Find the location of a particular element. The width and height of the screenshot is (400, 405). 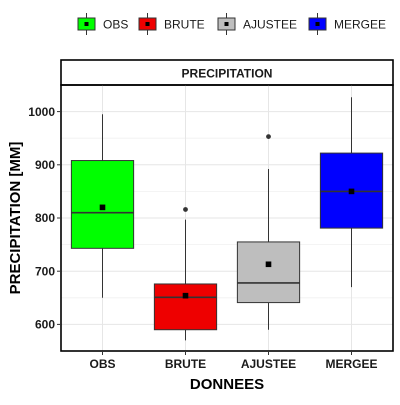

facet-strip: PRECIPITATION is located at coordinates (227, 72).